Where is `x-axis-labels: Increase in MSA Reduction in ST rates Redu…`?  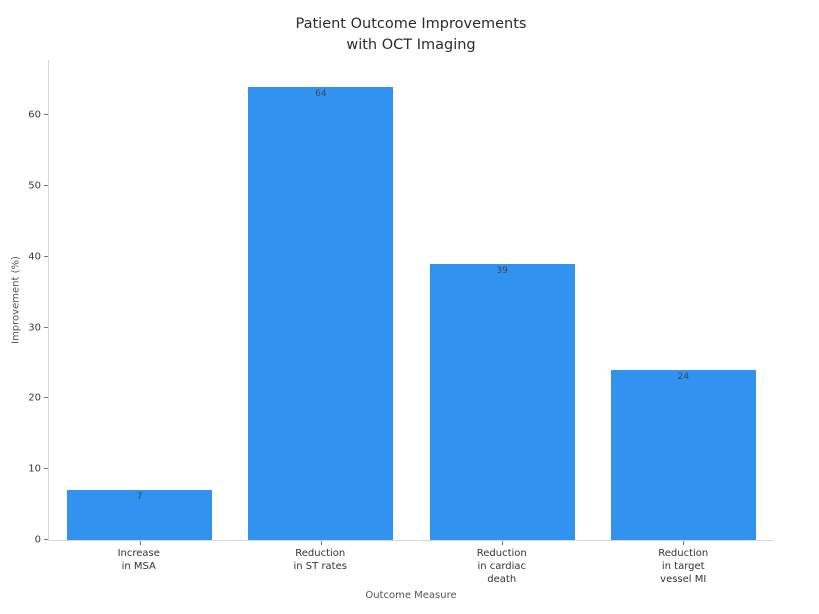
x-axis-labels: Increase in MSA Reduction in ST rates Redu… is located at coordinates (411, 566).